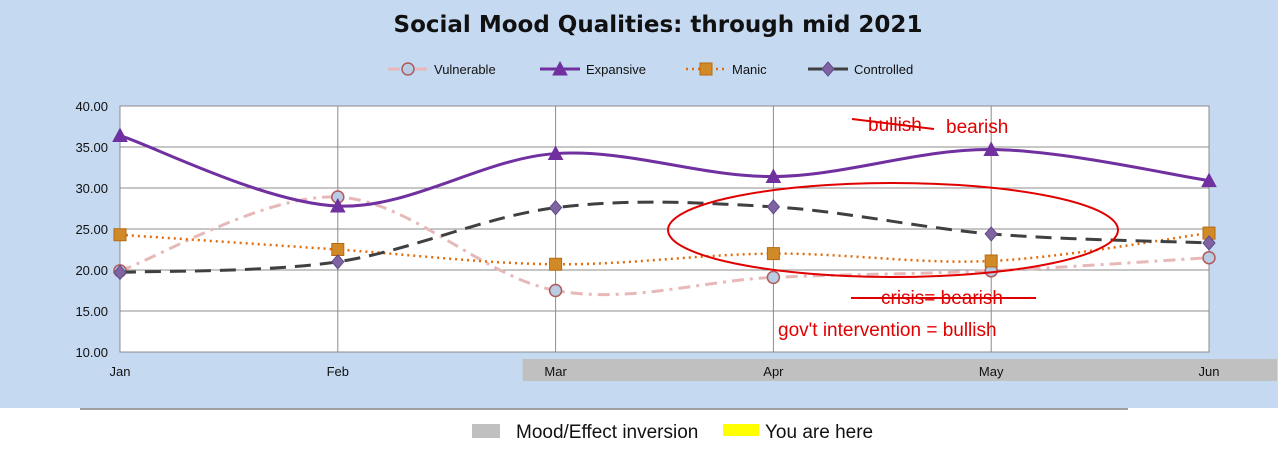  Describe the element at coordinates (607, 432) in the screenshot. I see `inversion-label: Mood/Effect inversion` at that location.